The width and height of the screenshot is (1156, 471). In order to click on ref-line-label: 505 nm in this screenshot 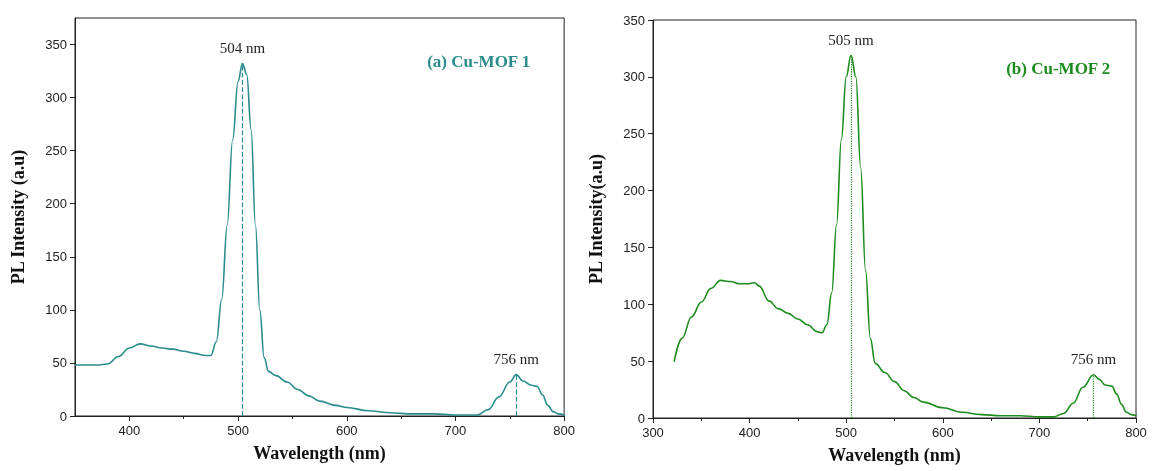, I will do `click(851, 39)`.